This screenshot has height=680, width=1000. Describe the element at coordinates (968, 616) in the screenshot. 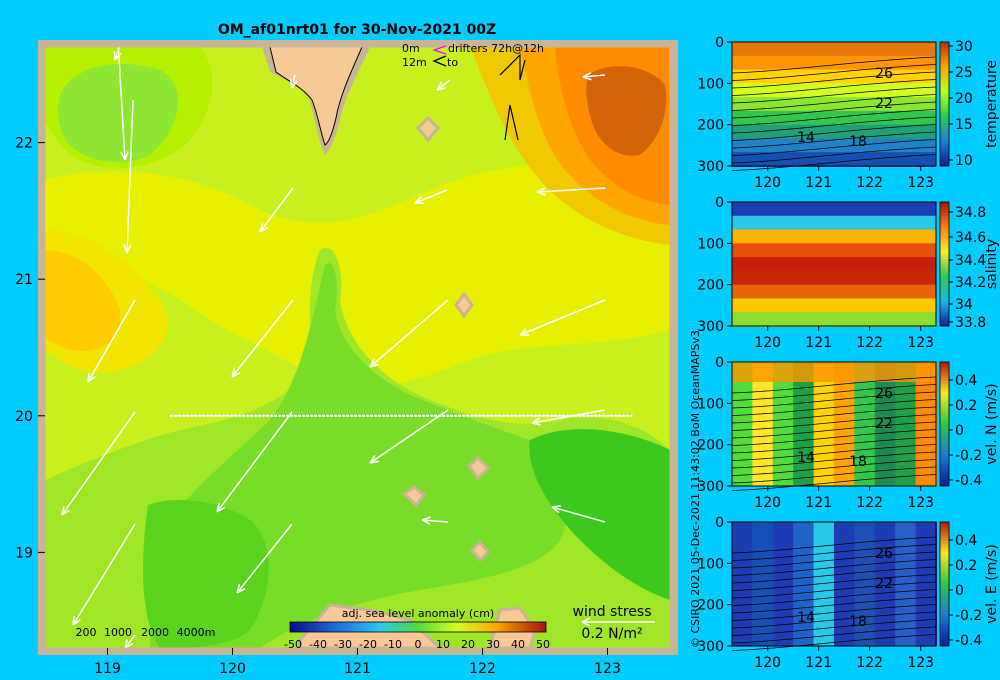

I see `section-colorbar-tick-label: -0.2` at that location.